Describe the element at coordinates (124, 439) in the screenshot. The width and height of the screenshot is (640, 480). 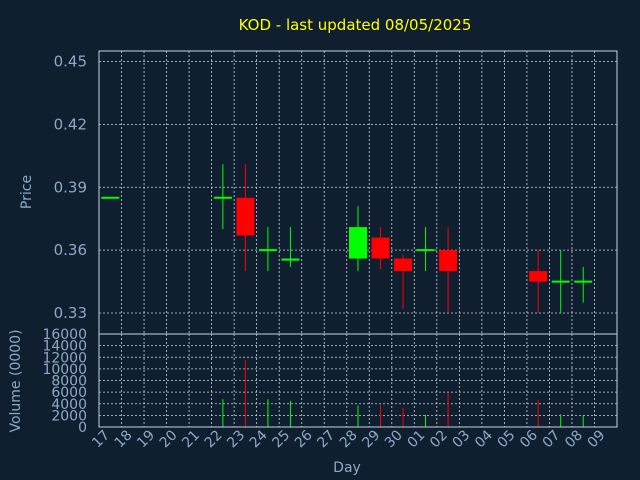
I see `x-tick-label: 18` at that location.